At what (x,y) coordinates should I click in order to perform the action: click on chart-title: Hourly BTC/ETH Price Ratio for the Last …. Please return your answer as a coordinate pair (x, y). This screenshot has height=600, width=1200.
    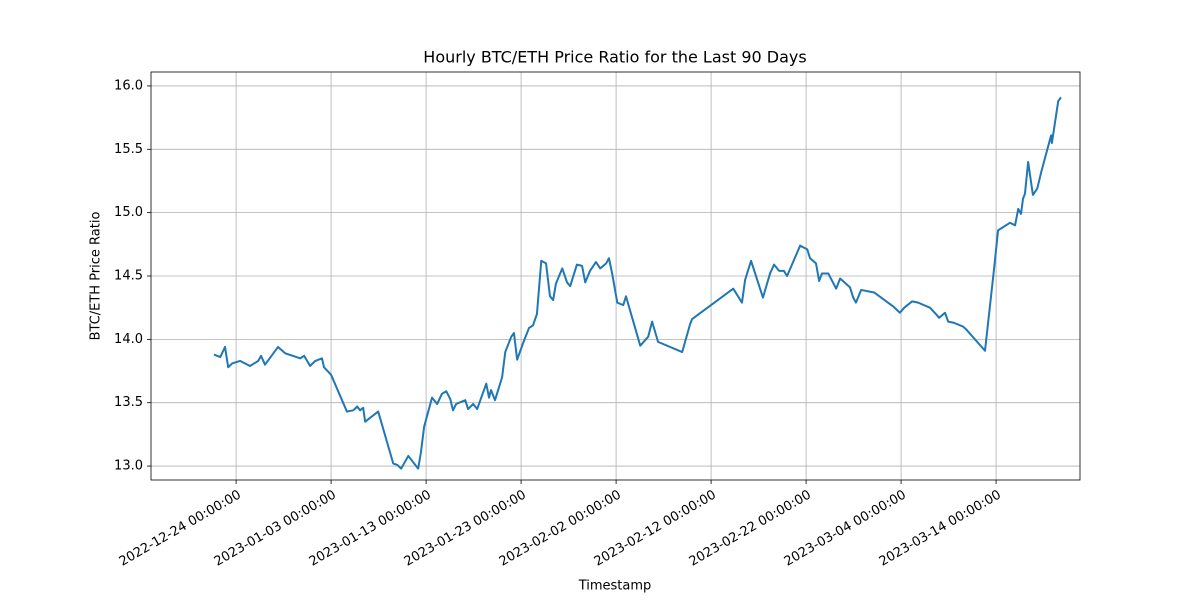
    Looking at the image, I should click on (614, 57).